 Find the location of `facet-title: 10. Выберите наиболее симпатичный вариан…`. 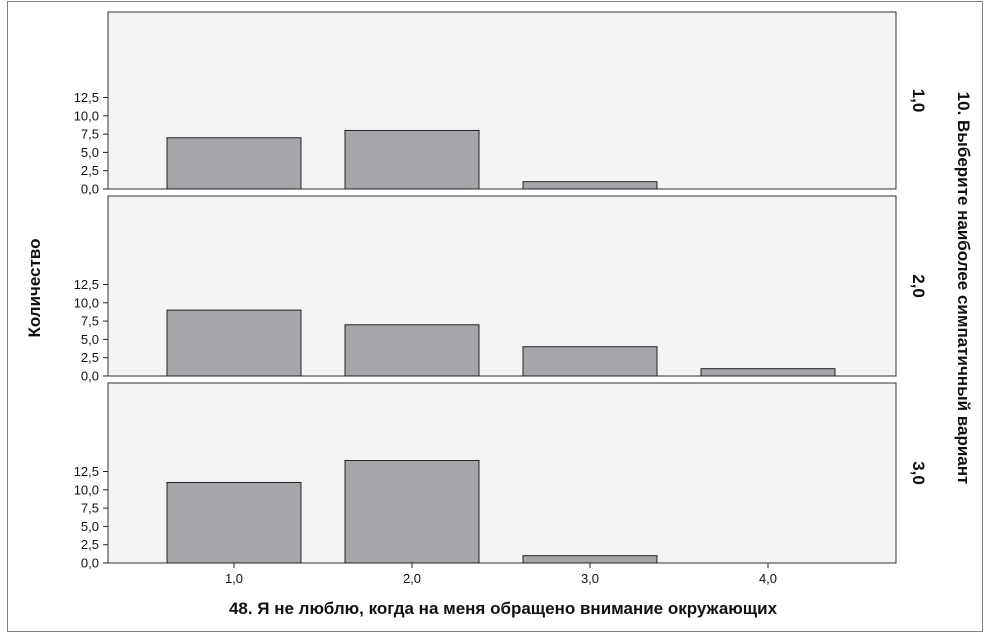

facet-title: 10. Выберите наиболее симпатичный вариан… is located at coordinates (963, 288).